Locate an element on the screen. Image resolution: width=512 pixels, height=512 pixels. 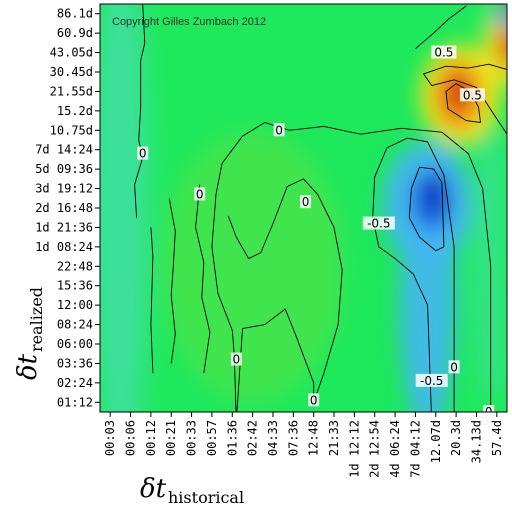
contour-label-10: 0.5 is located at coordinates (444, 52).